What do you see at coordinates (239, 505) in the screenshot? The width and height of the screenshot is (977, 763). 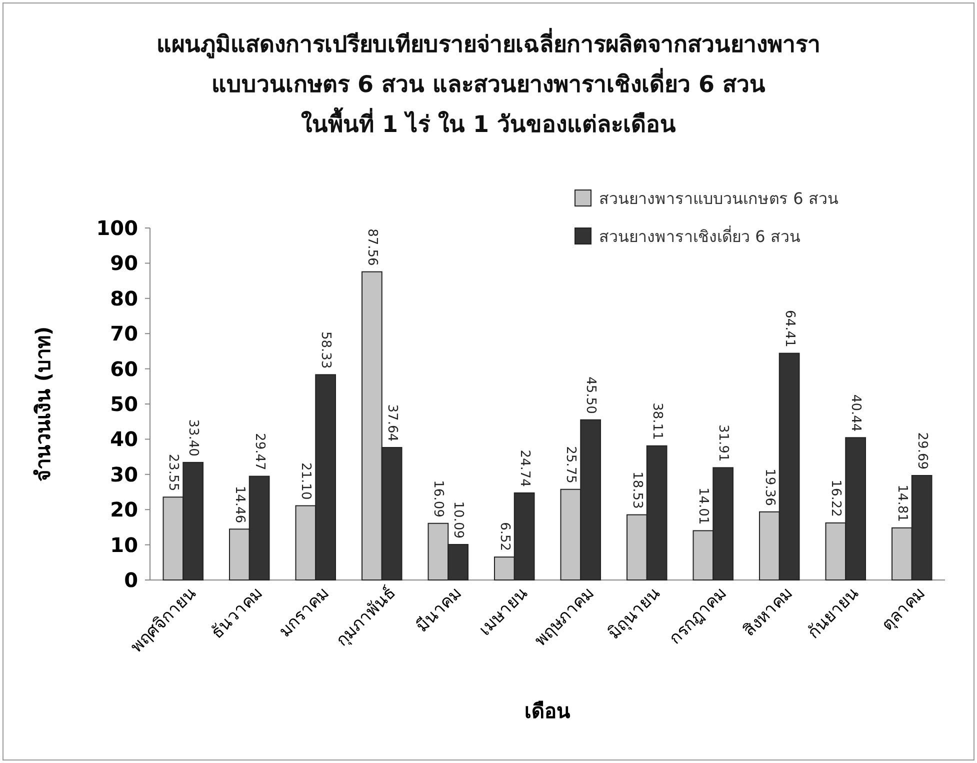 I see `data-label: 14.46` at bounding box center [239, 505].